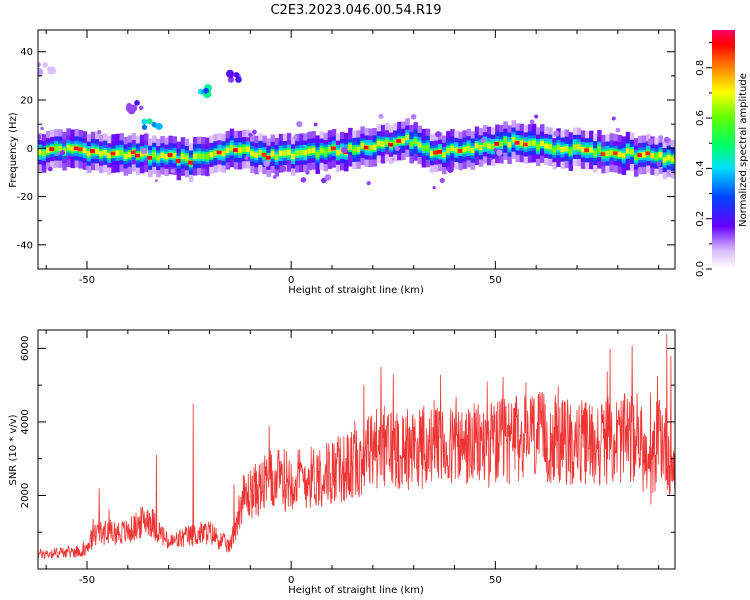 Image resolution: width=750 pixels, height=600 pixels. Describe the element at coordinates (743, 150) in the screenshot. I see `colorbar-label: Normalized spectral amplitude` at that location.